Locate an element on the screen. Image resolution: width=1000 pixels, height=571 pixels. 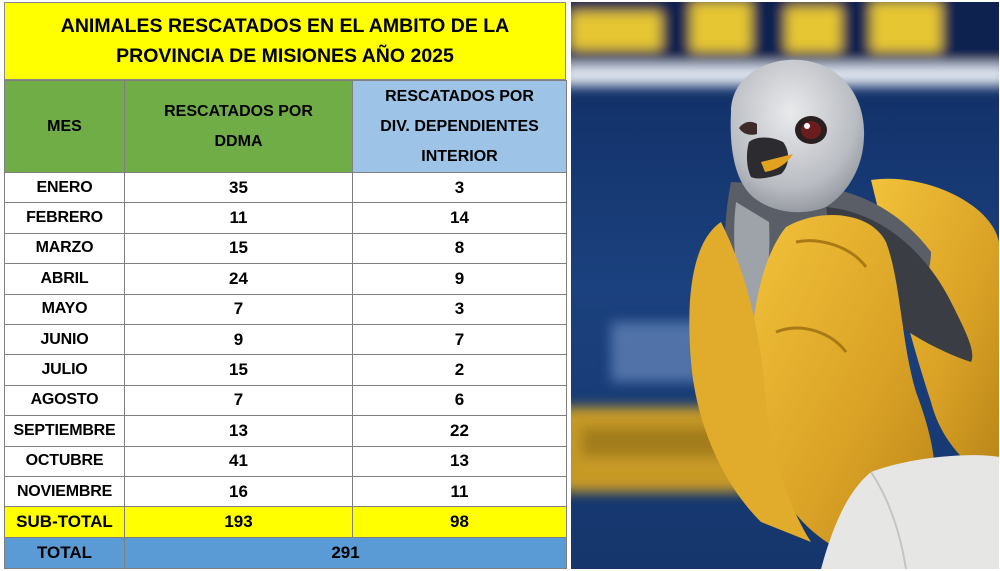
table-row: FEBRERO 11 14 is located at coordinates (285, 218).